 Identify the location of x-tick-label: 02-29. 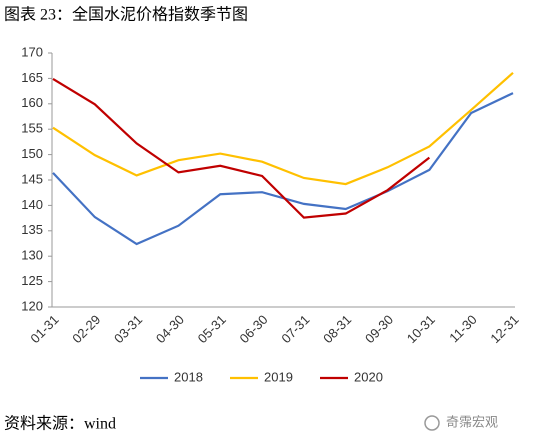
(86, 329).